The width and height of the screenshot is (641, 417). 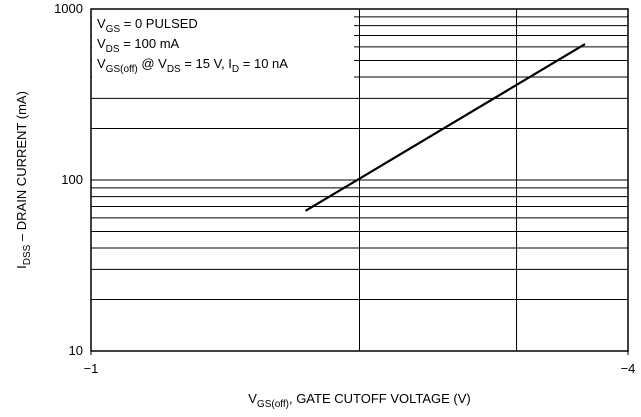 I want to click on x-tick-label: −4, so click(x=628, y=368).